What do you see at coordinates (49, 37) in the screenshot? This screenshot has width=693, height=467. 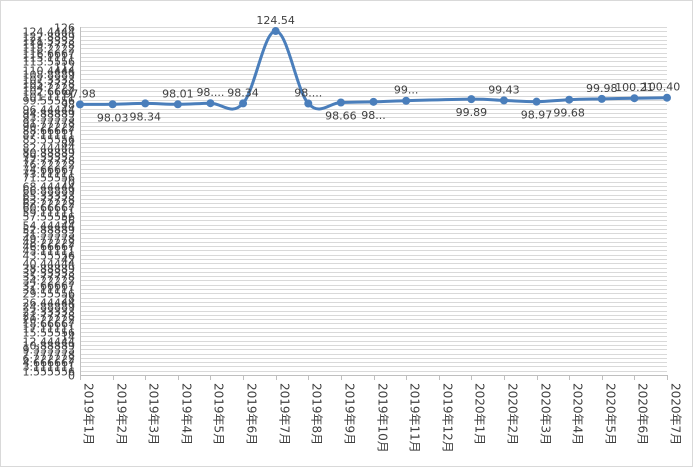 I see `y-tick-label: 122.8889` at bounding box center [49, 37].